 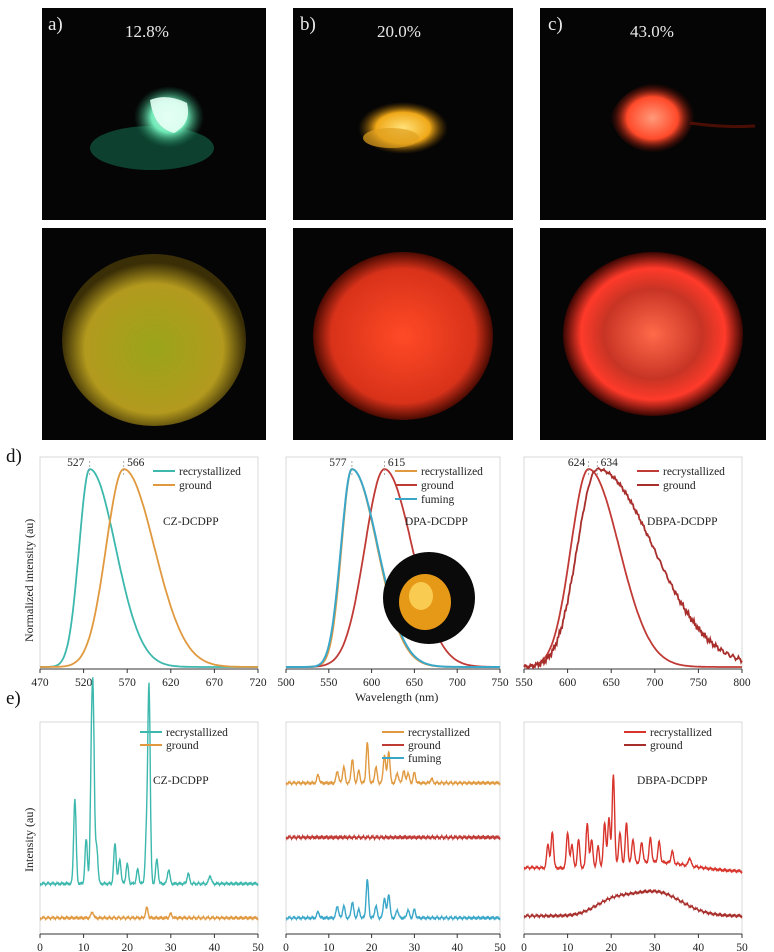 I want to click on panel-c-label: c), so click(x=555, y=24).